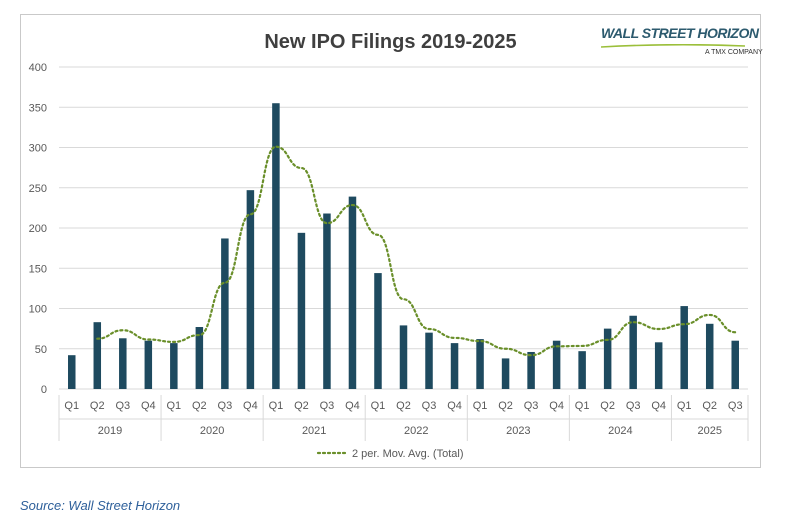 This screenshot has width=803, height=529. What do you see at coordinates (44, 390) in the screenshot?
I see `y-tick-label: 0` at bounding box center [44, 390].